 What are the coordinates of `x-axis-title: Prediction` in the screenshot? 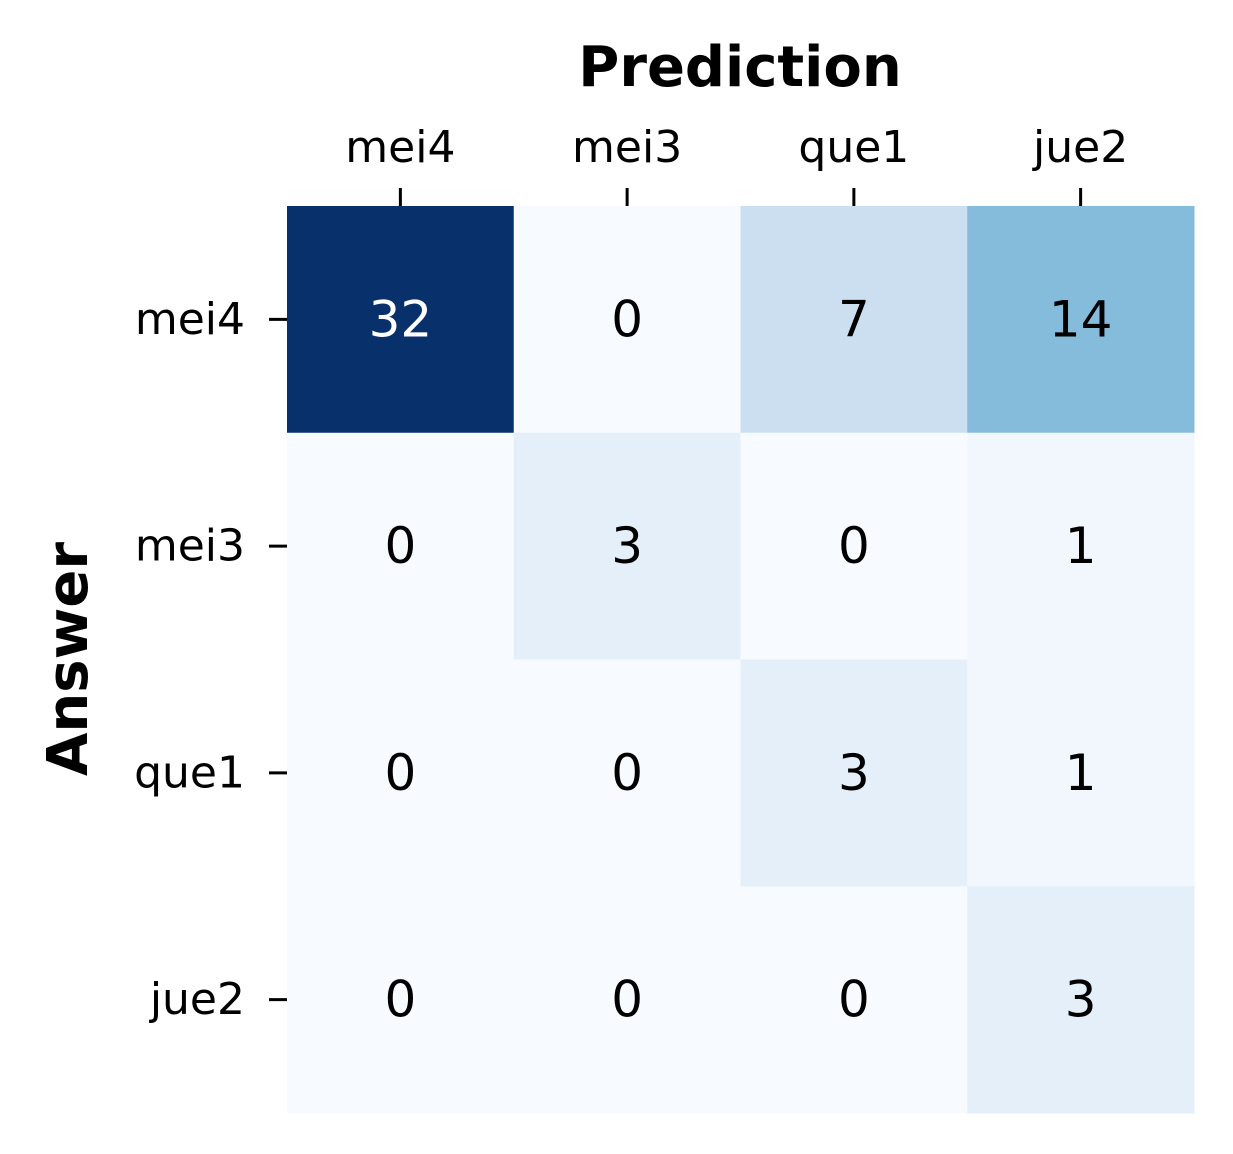 It's located at (739, 67).